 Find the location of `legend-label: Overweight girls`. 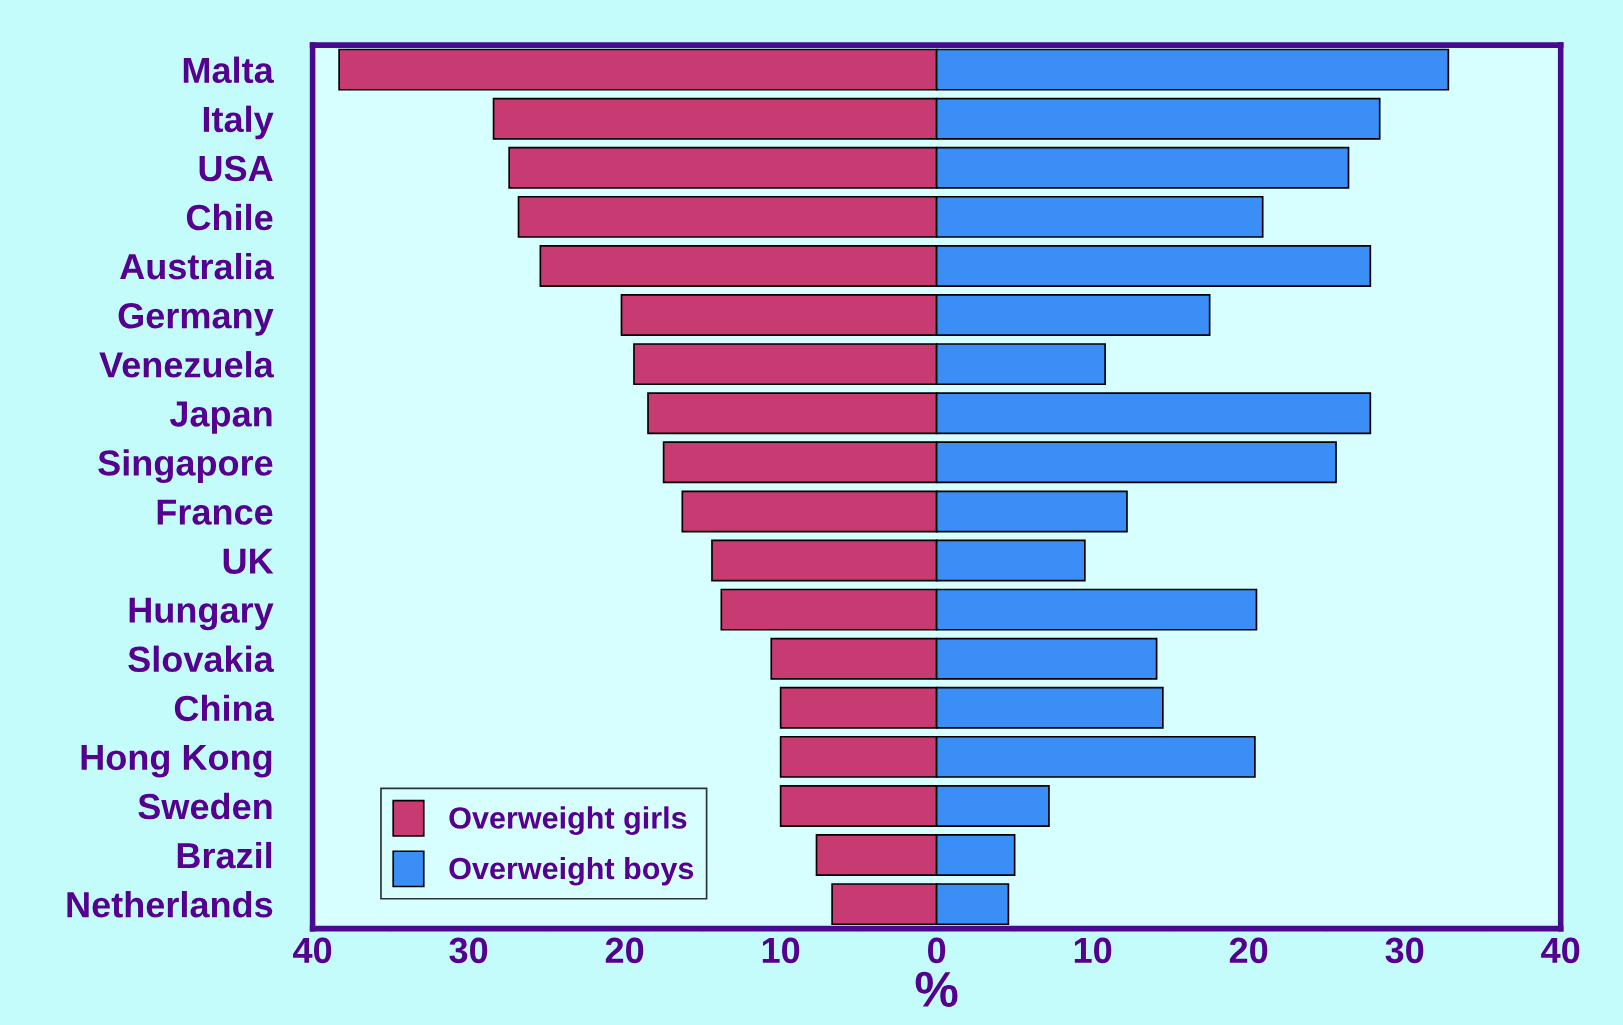

legend-label: Overweight girls is located at coordinates (568, 820).